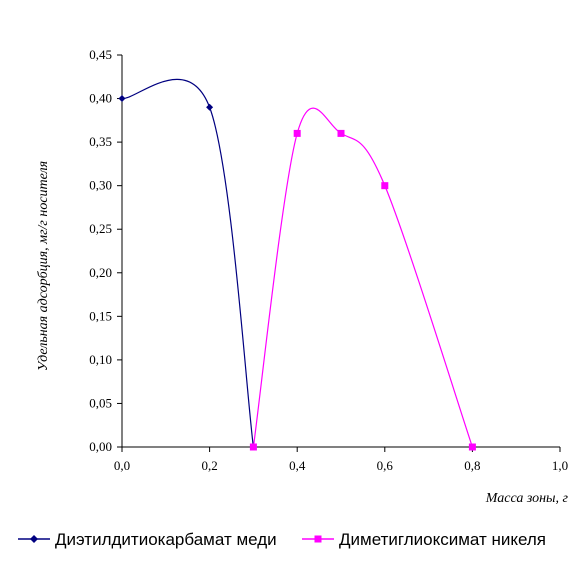  What do you see at coordinates (442, 539) in the screenshot?
I see `legend-label-1: Диметиглиоксимат никеля` at bounding box center [442, 539].